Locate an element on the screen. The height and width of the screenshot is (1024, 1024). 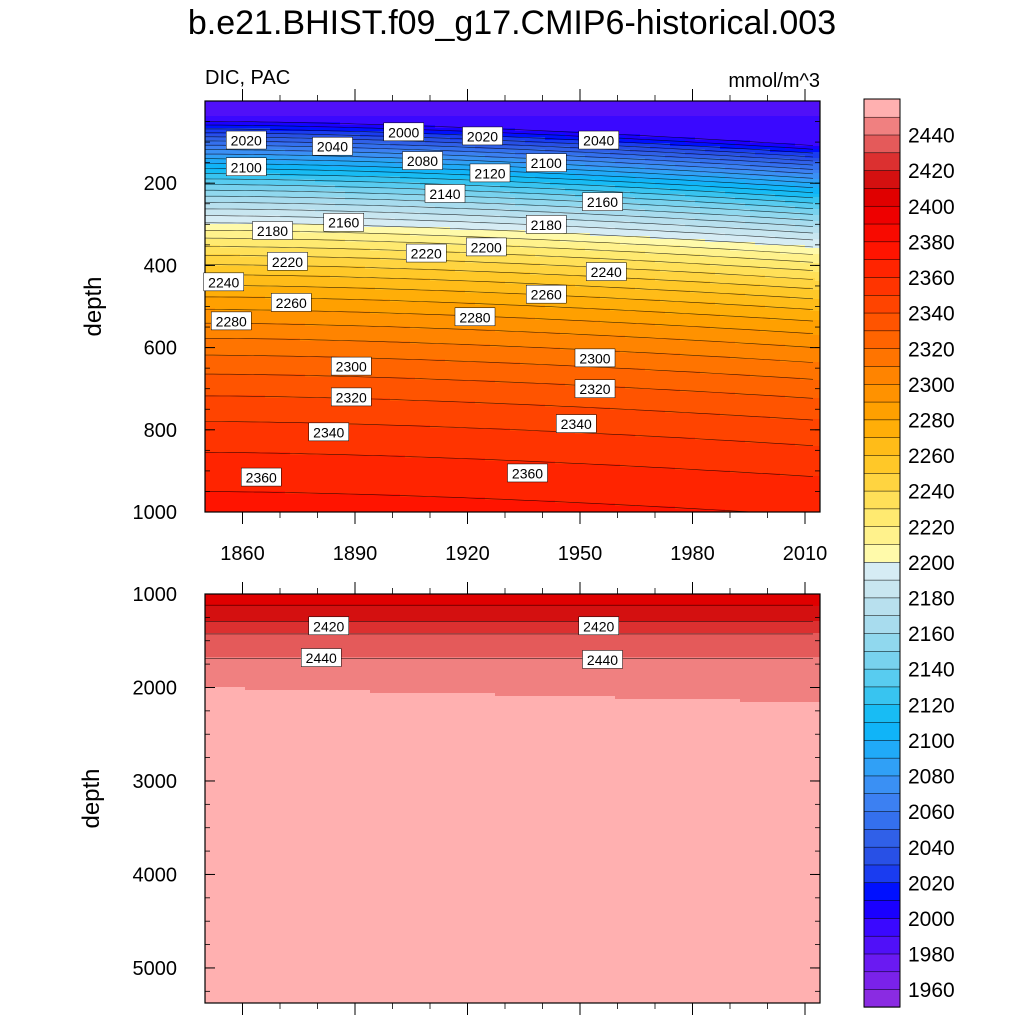
contour-label: 2160 is located at coordinates (343, 223).